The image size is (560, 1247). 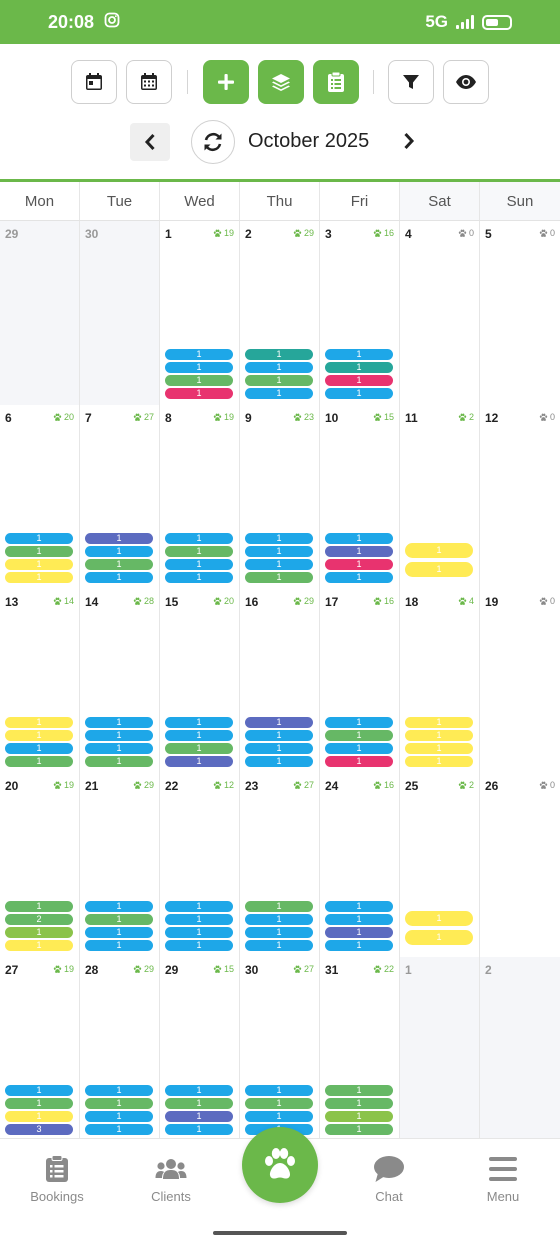 I want to click on calendar-day: 24 16 1 1 1 1, so click(x=360, y=865).